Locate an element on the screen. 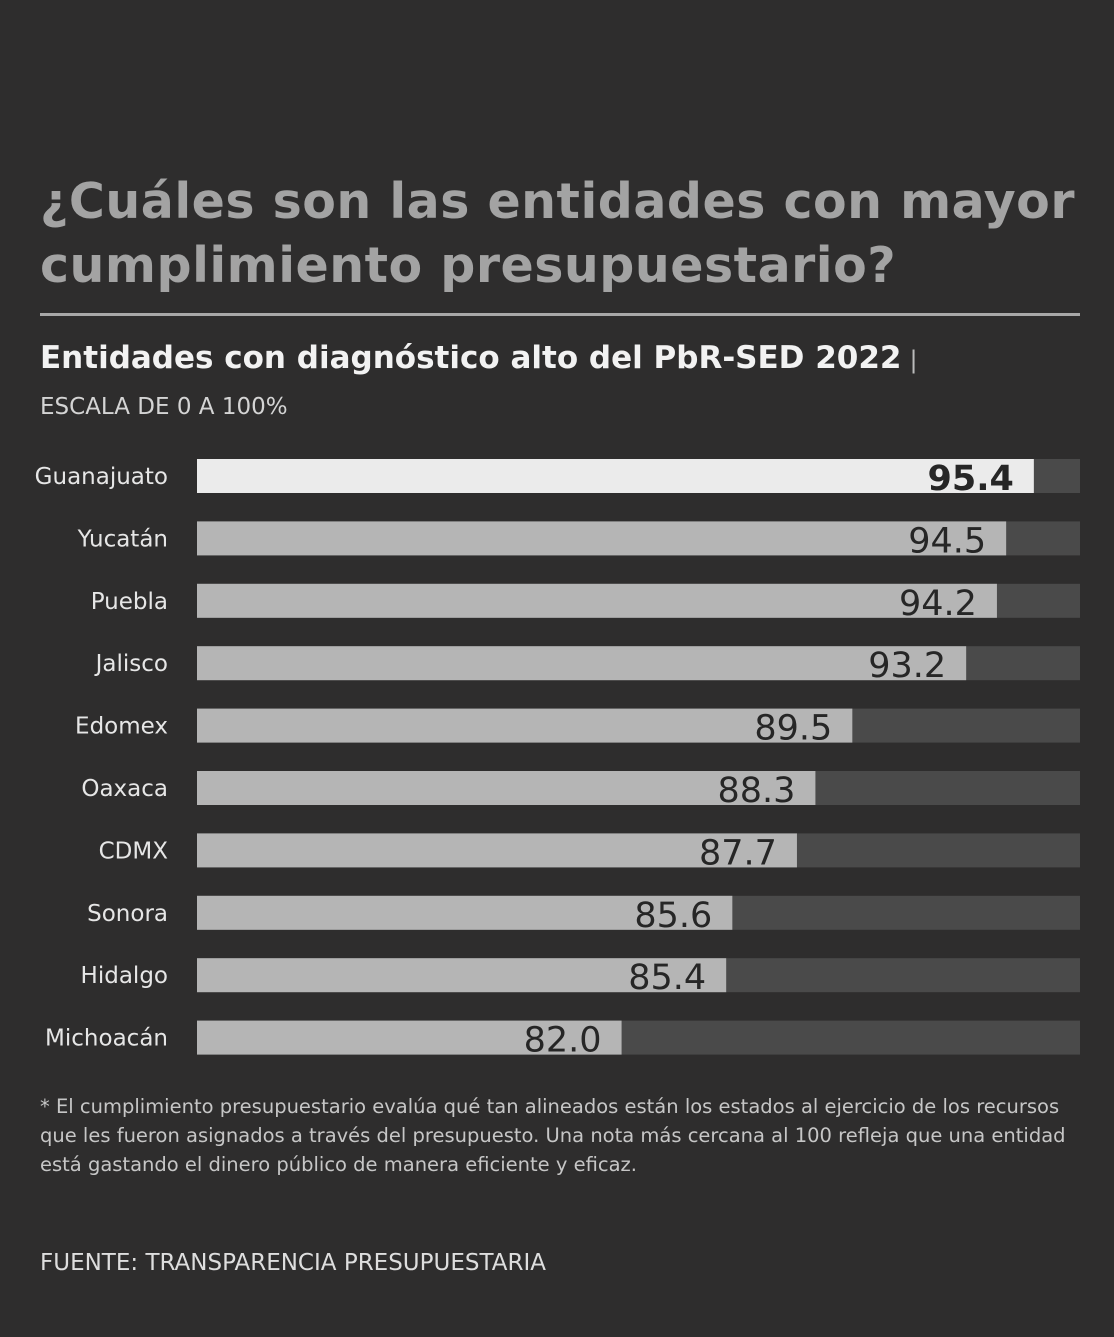 Image resolution: width=1114 pixels, height=1337 pixels. category-label: Jalisco is located at coordinates (131, 664).